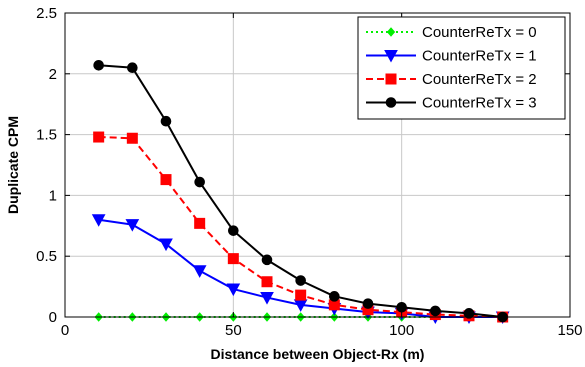  Describe the element at coordinates (53, 74) in the screenshot. I see `y-tick-label: 2` at that location.